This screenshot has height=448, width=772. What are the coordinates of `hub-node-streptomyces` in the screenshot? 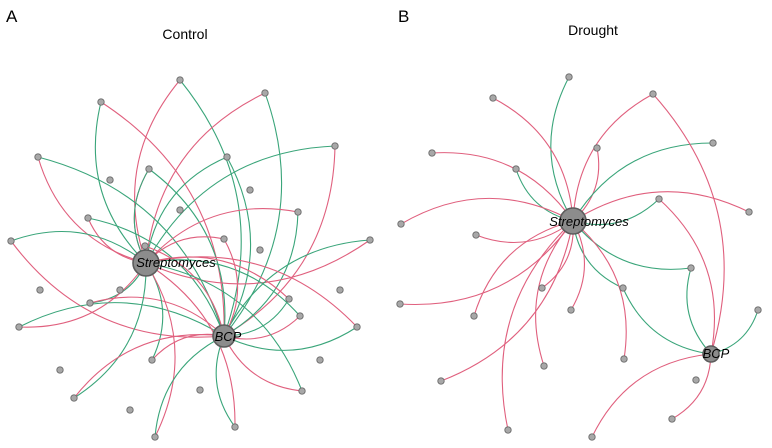 It's located at (573, 221).